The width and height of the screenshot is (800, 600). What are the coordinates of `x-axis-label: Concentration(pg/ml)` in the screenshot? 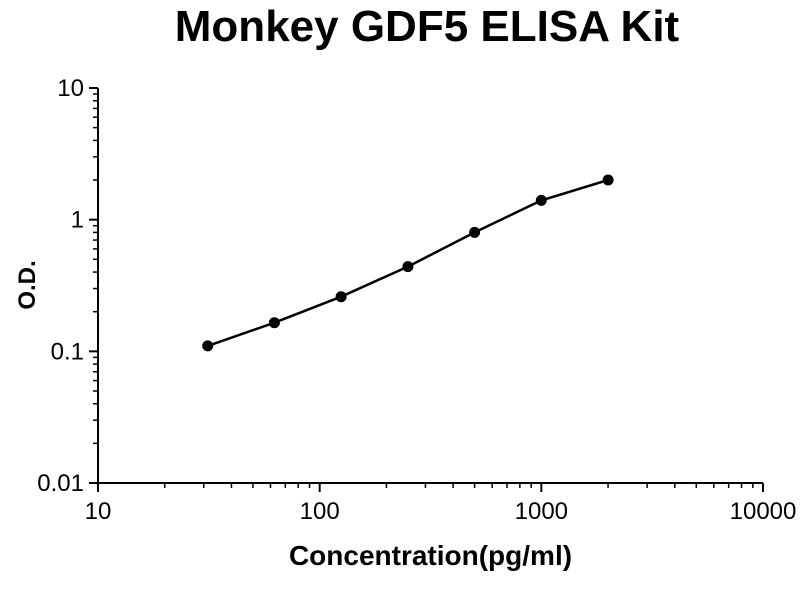 It's located at (430, 555).